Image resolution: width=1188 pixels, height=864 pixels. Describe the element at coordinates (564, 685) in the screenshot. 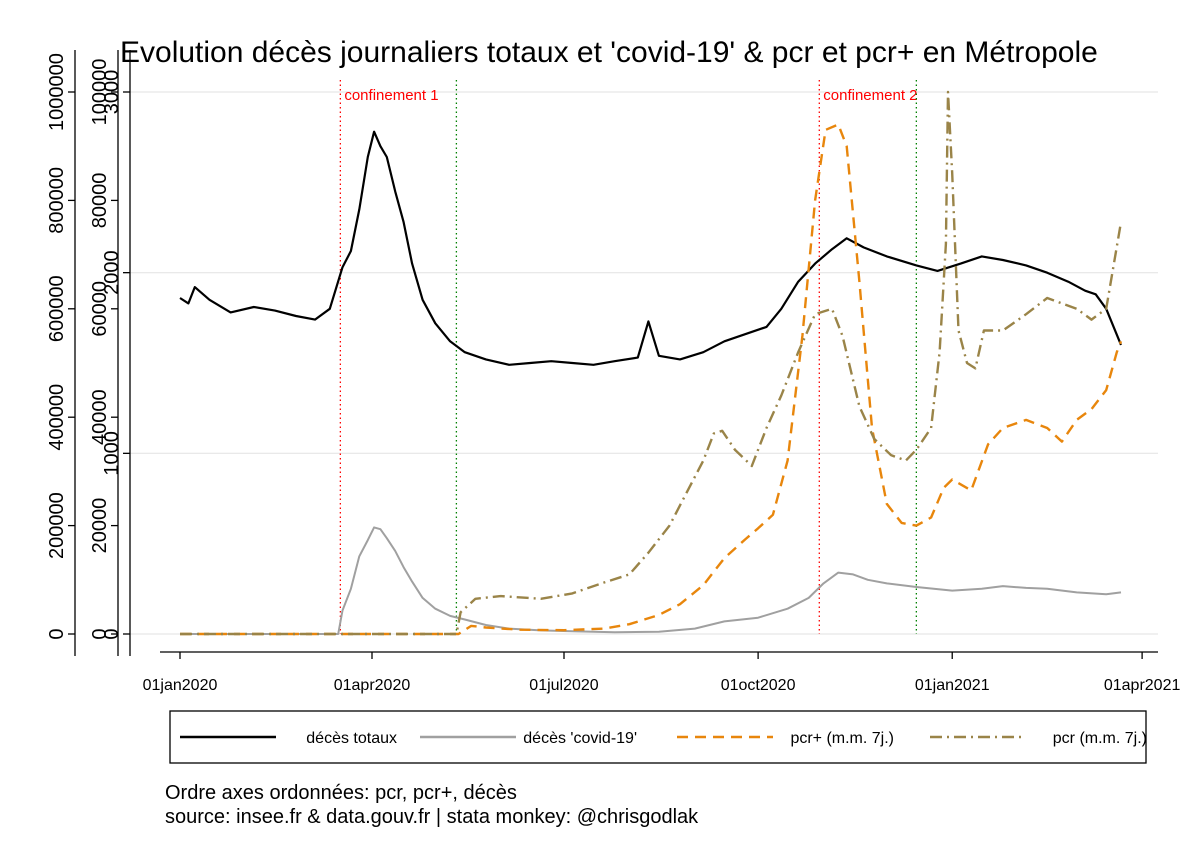

I see `x-tick-label: 01jul2020` at that location.